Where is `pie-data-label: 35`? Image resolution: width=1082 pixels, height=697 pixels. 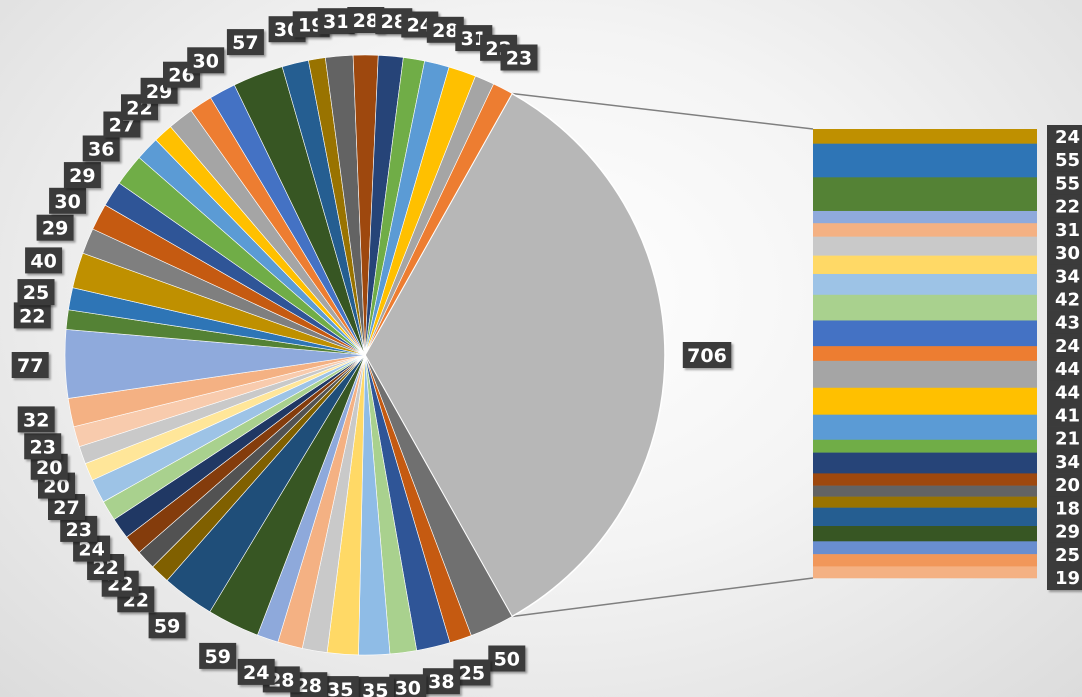
pie-data-label: 35 is located at coordinates (340, 686).